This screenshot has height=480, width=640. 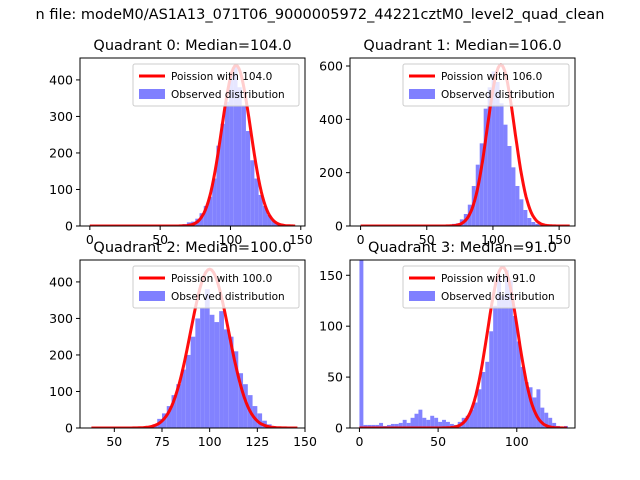 I want to click on plot-area, so click(x=465, y=144).